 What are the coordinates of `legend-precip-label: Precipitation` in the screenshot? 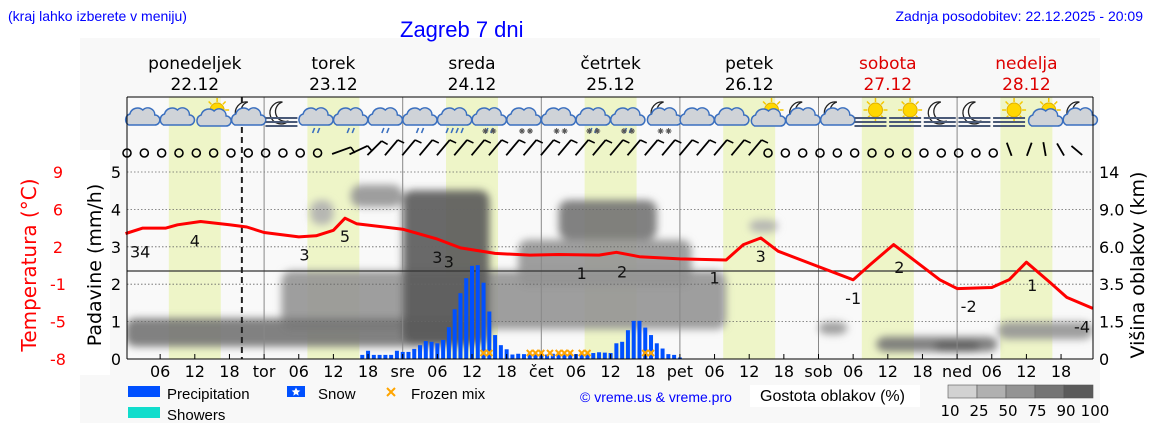 It's located at (208, 394).